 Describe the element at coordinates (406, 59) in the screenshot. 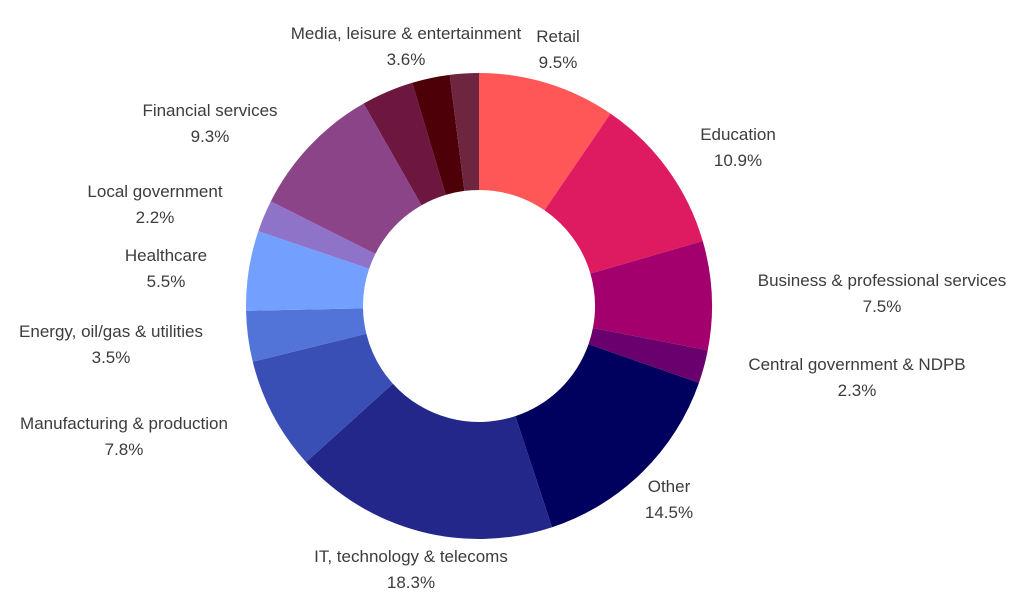

I see `slice-value-media-leisure-and-entertainment: 3.6%` at that location.